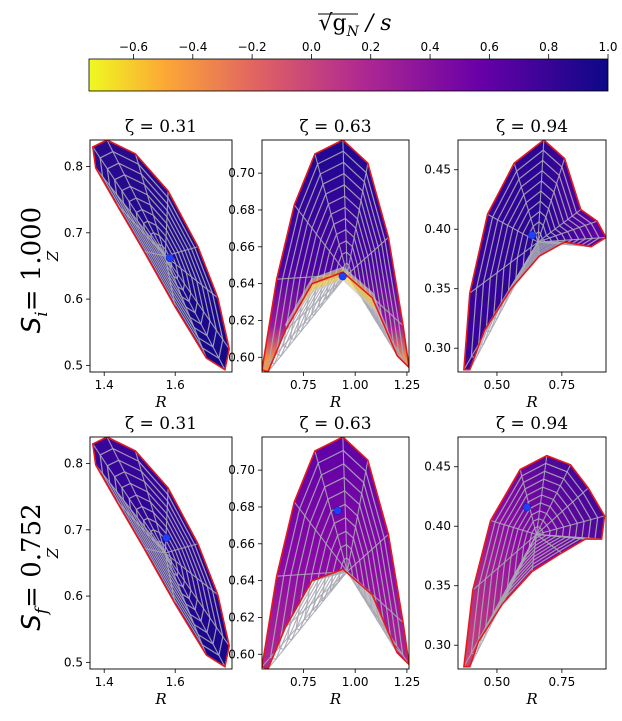  I want to click on cross-section-fill, so click(335, 256).